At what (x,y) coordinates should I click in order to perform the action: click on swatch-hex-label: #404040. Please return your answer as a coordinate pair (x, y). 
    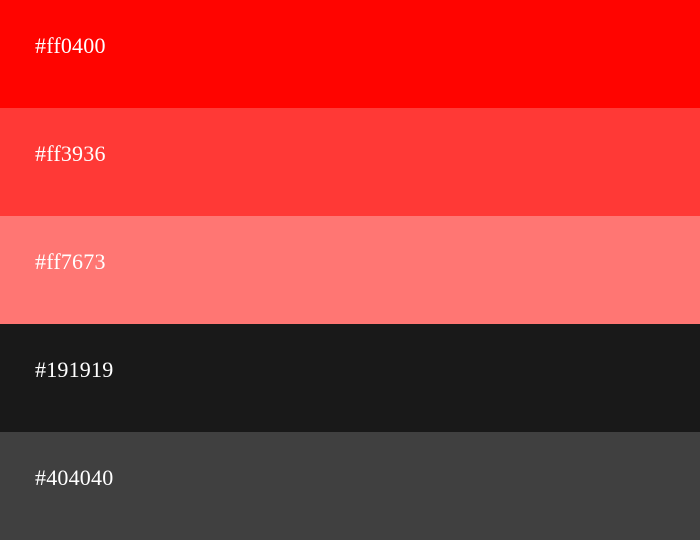
    Looking at the image, I should click on (74, 477).